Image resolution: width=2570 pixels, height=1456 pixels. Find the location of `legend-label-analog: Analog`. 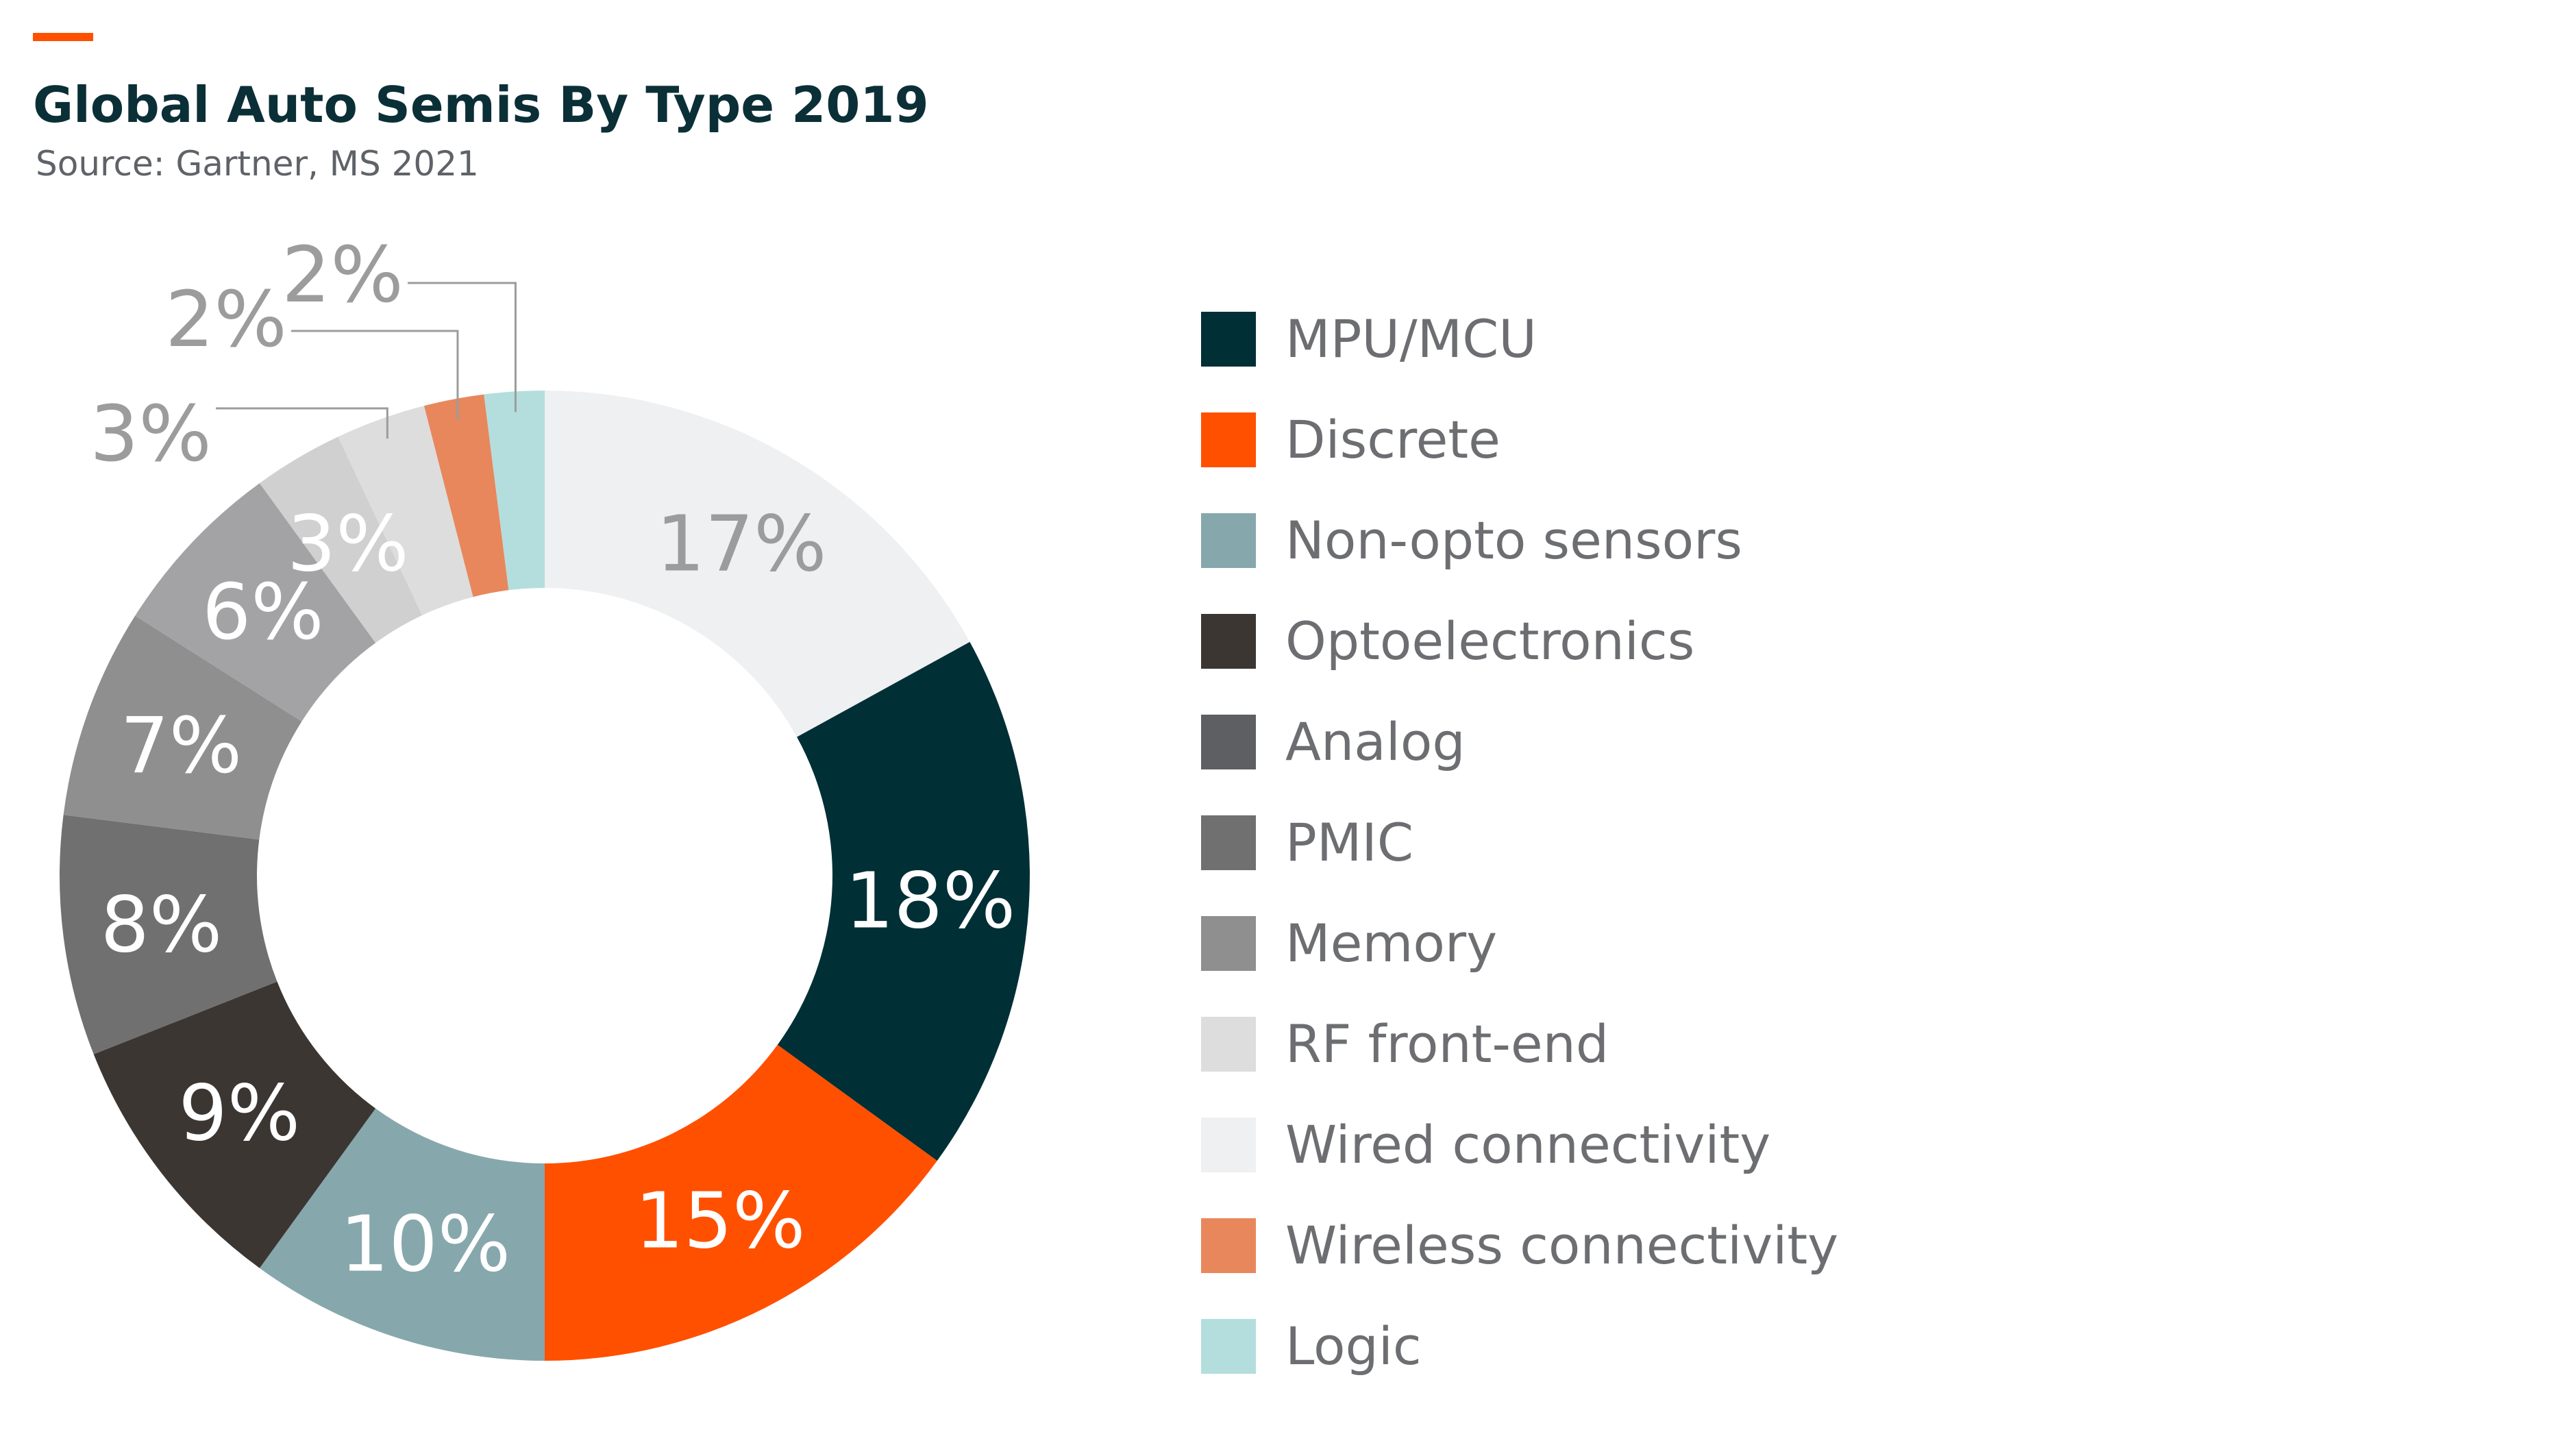

legend-label-analog: Analog is located at coordinates (1375, 741).